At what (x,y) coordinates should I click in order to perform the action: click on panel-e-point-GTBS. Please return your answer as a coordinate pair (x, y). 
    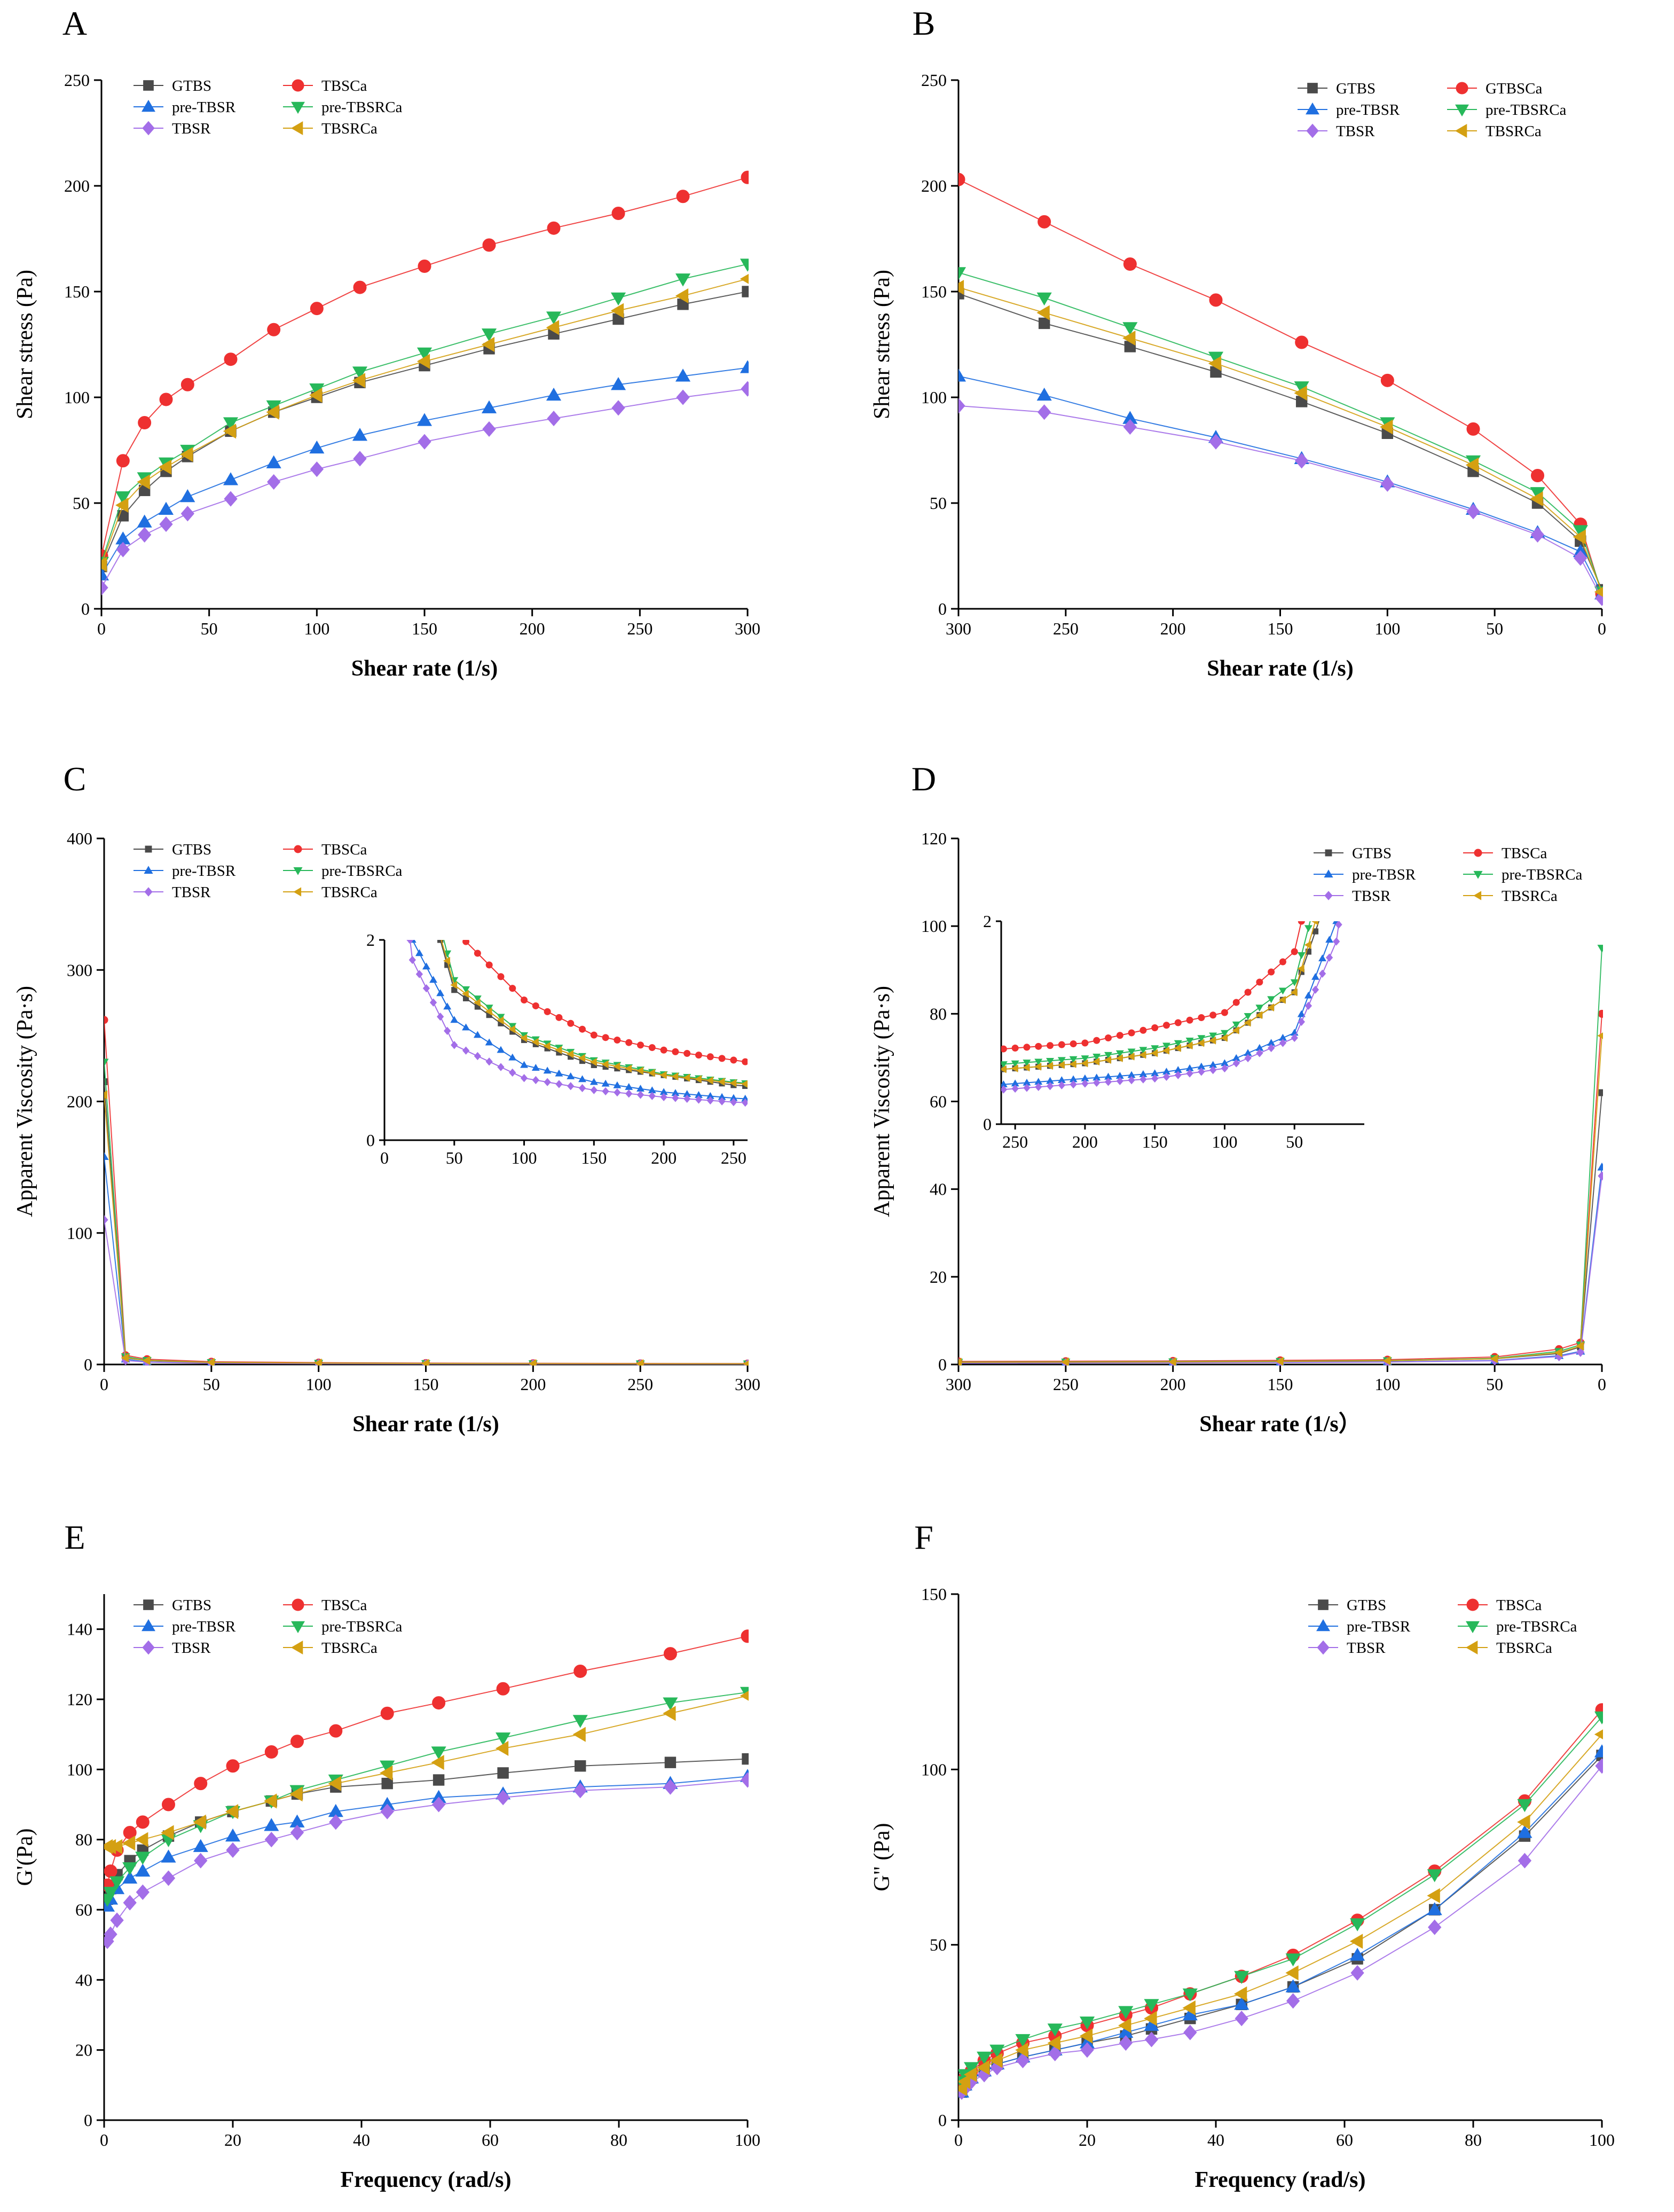
    Looking at the image, I should click on (671, 1762).